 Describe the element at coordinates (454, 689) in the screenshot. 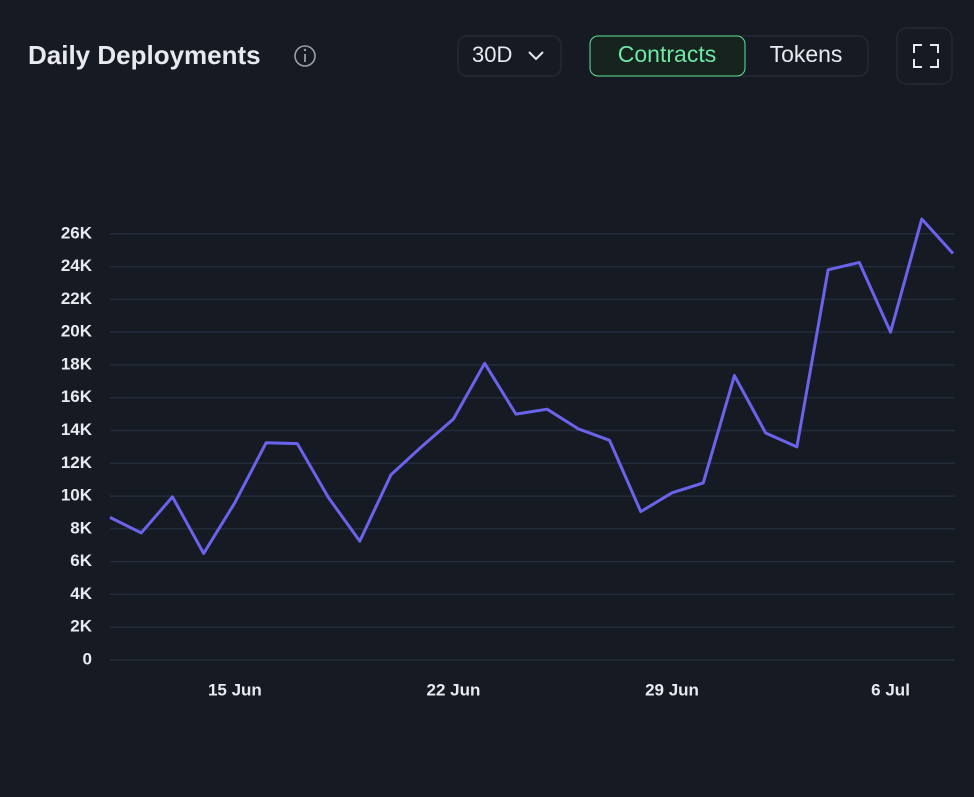

I see `x-tick-label: 22 Jun` at that location.